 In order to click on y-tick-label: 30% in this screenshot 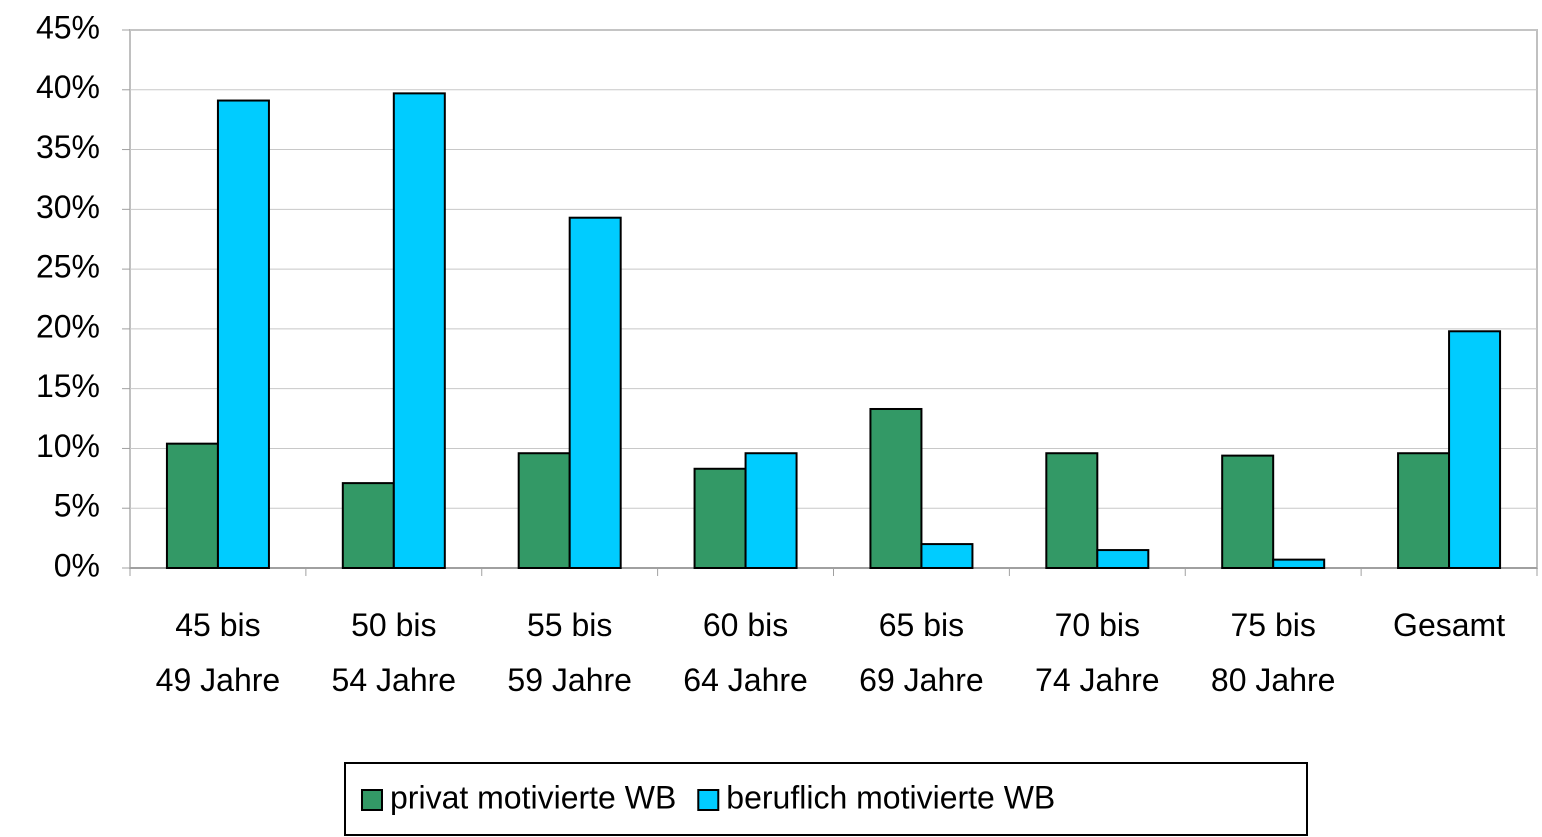, I will do `click(68, 207)`.